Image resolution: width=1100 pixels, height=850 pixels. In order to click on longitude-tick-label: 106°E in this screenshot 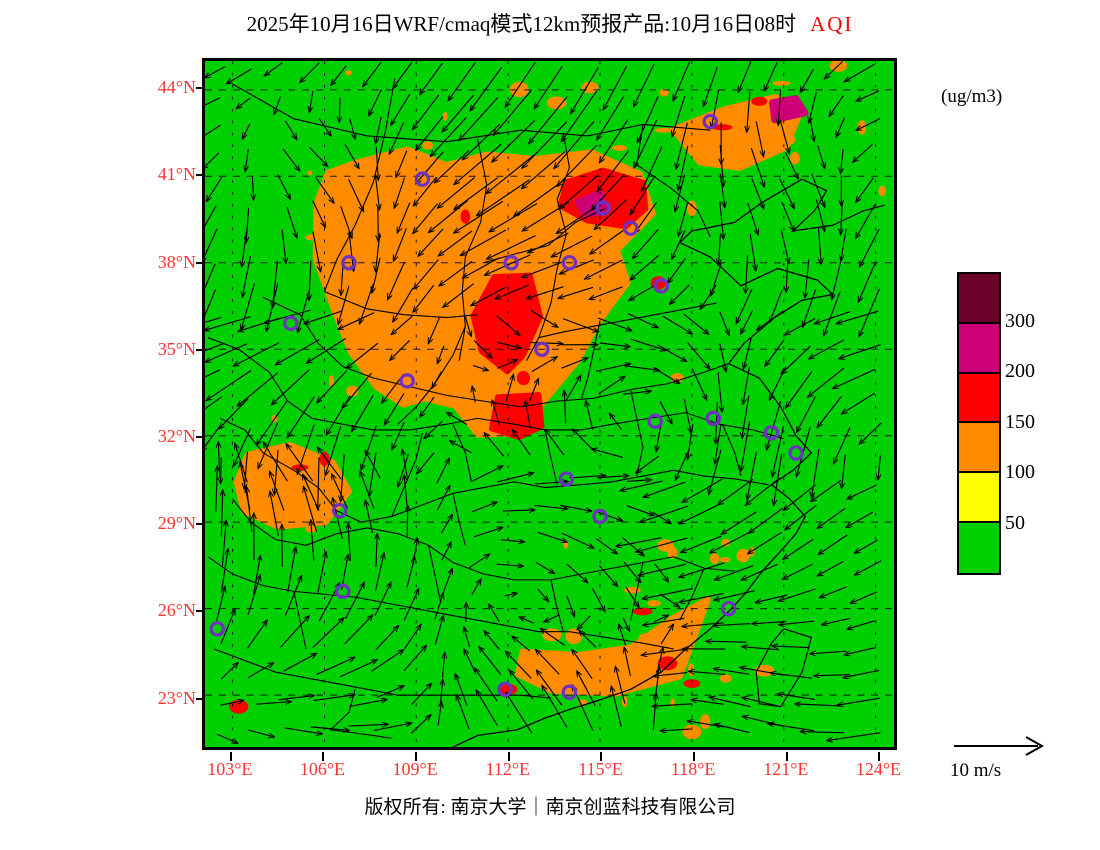, I will do `click(322, 769)`.